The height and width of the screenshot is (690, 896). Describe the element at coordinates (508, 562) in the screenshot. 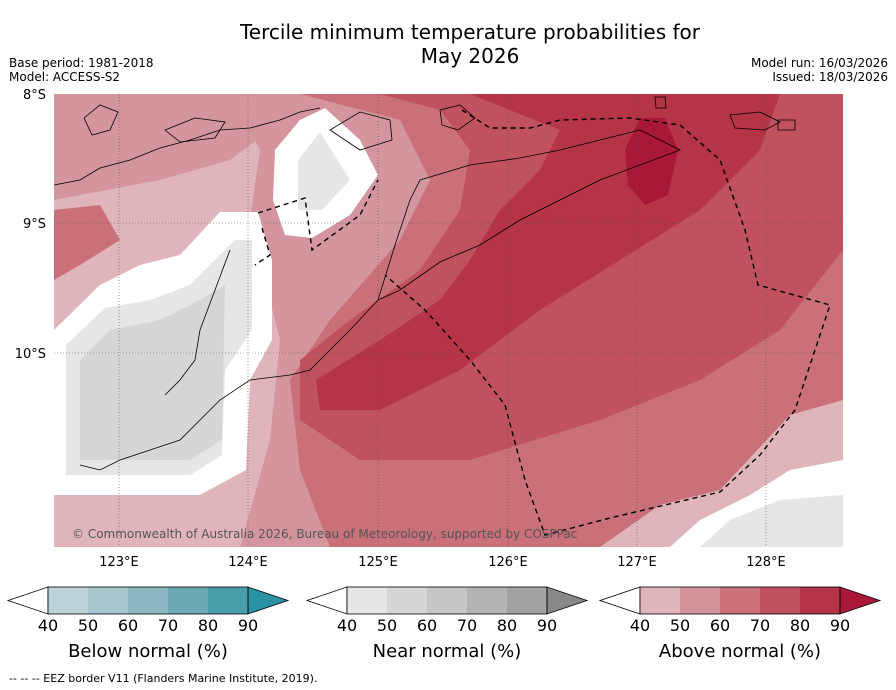

I see `lon-label-126e: 126°E` at that location.